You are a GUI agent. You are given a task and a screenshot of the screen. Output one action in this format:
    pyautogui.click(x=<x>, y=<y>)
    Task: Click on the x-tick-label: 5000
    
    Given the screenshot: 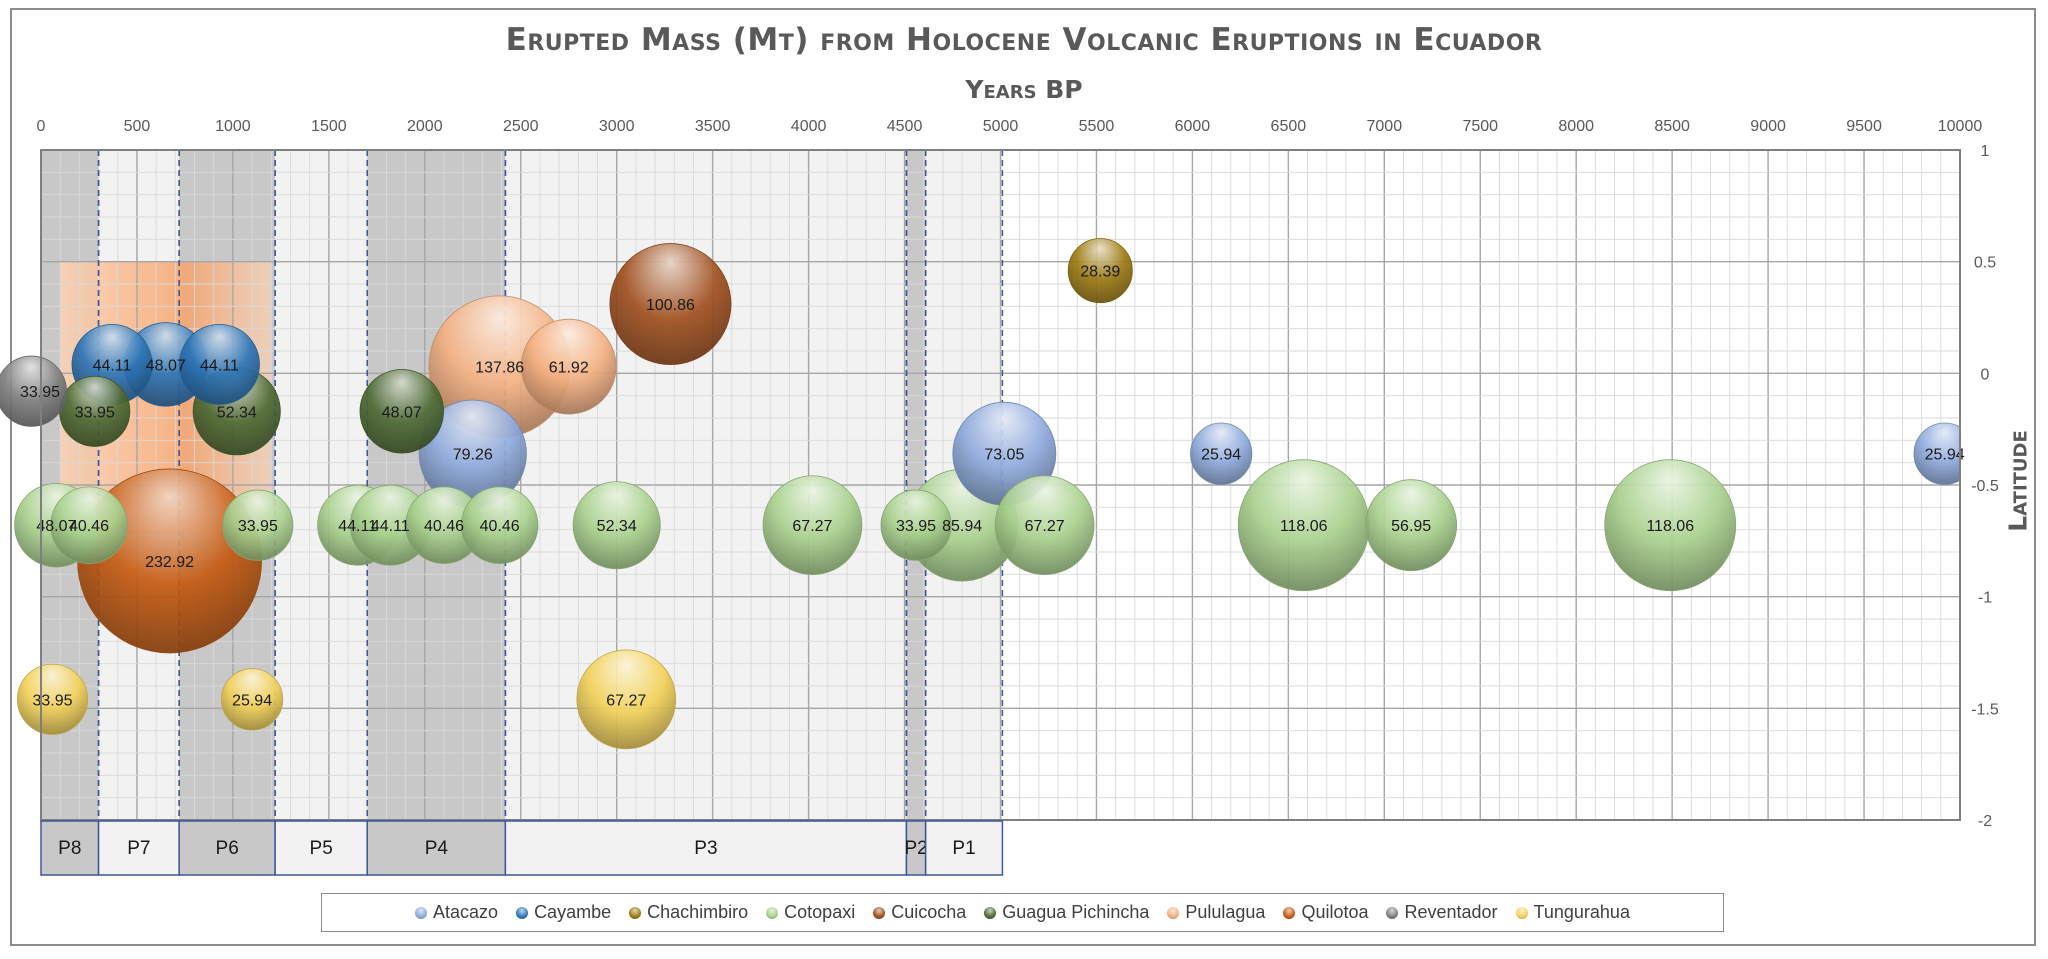 What is the action you would take?
    pyautogui.click(x=1001, y=126)
    